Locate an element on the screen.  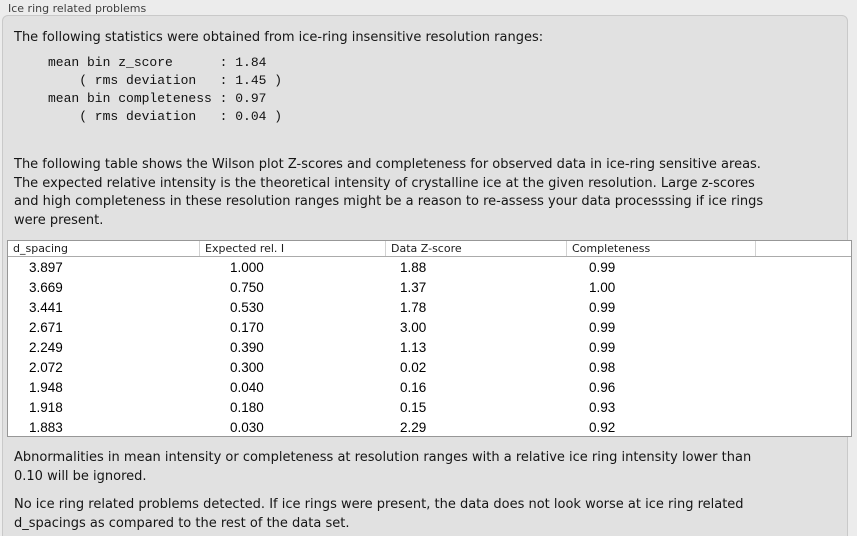
cell-data-z-score: 1.78 is located at coordinates (413, 307).